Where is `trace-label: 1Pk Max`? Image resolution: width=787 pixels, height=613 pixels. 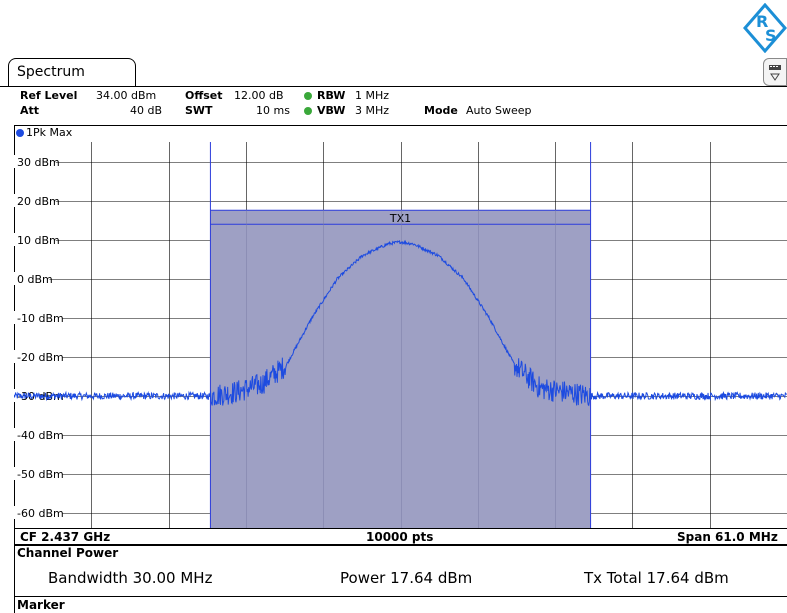
trace-label: 1Pk Max is located at coordinates (44, 132).